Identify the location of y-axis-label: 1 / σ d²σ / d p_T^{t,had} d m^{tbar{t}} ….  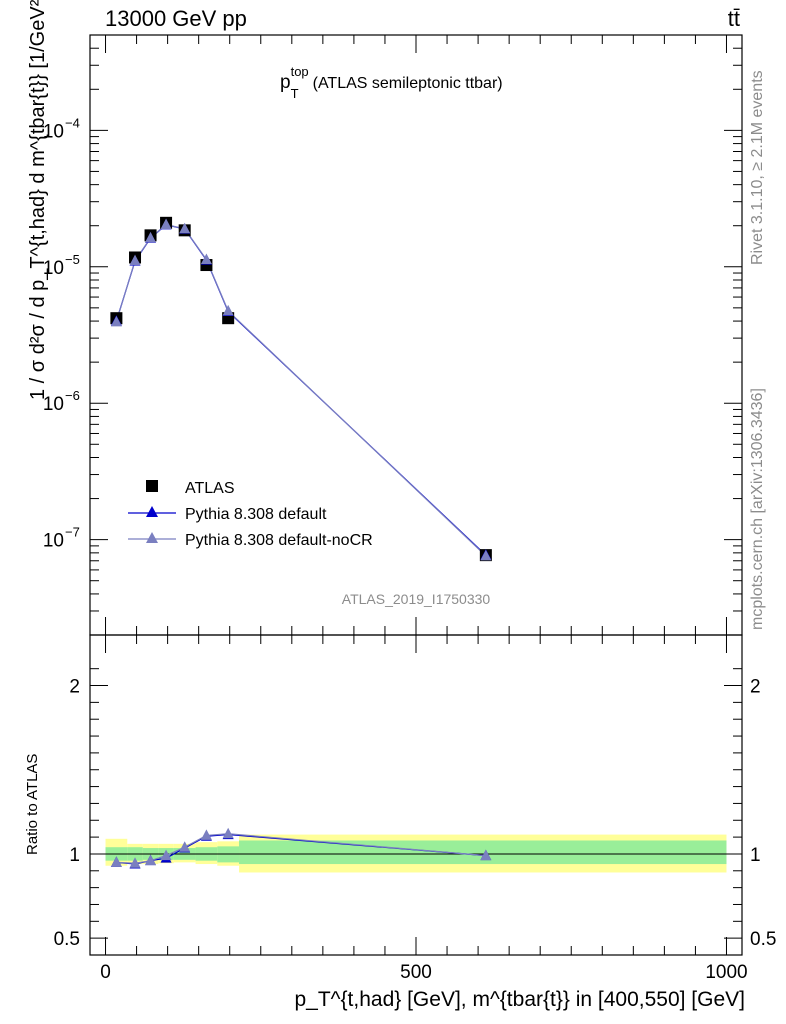
(38, 200).